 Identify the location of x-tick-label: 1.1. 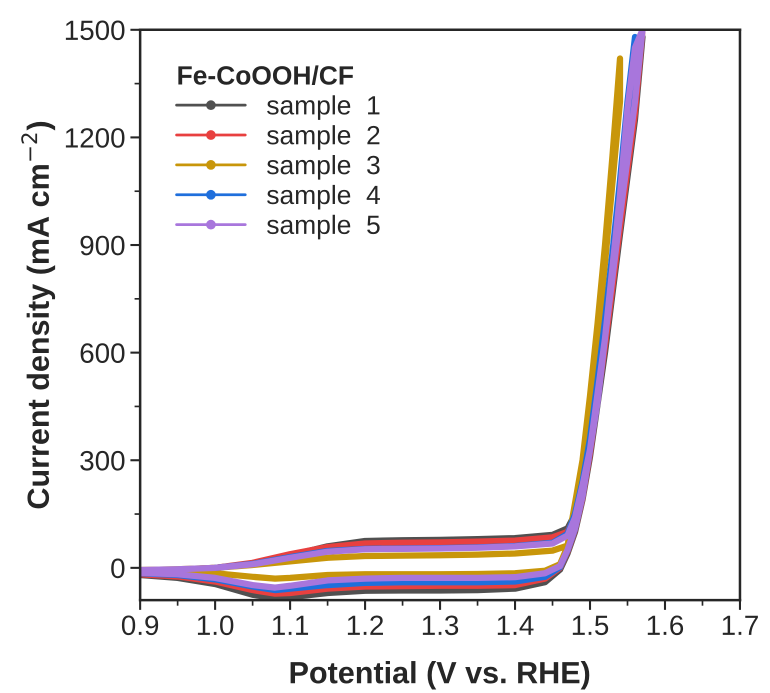
(290, 625).